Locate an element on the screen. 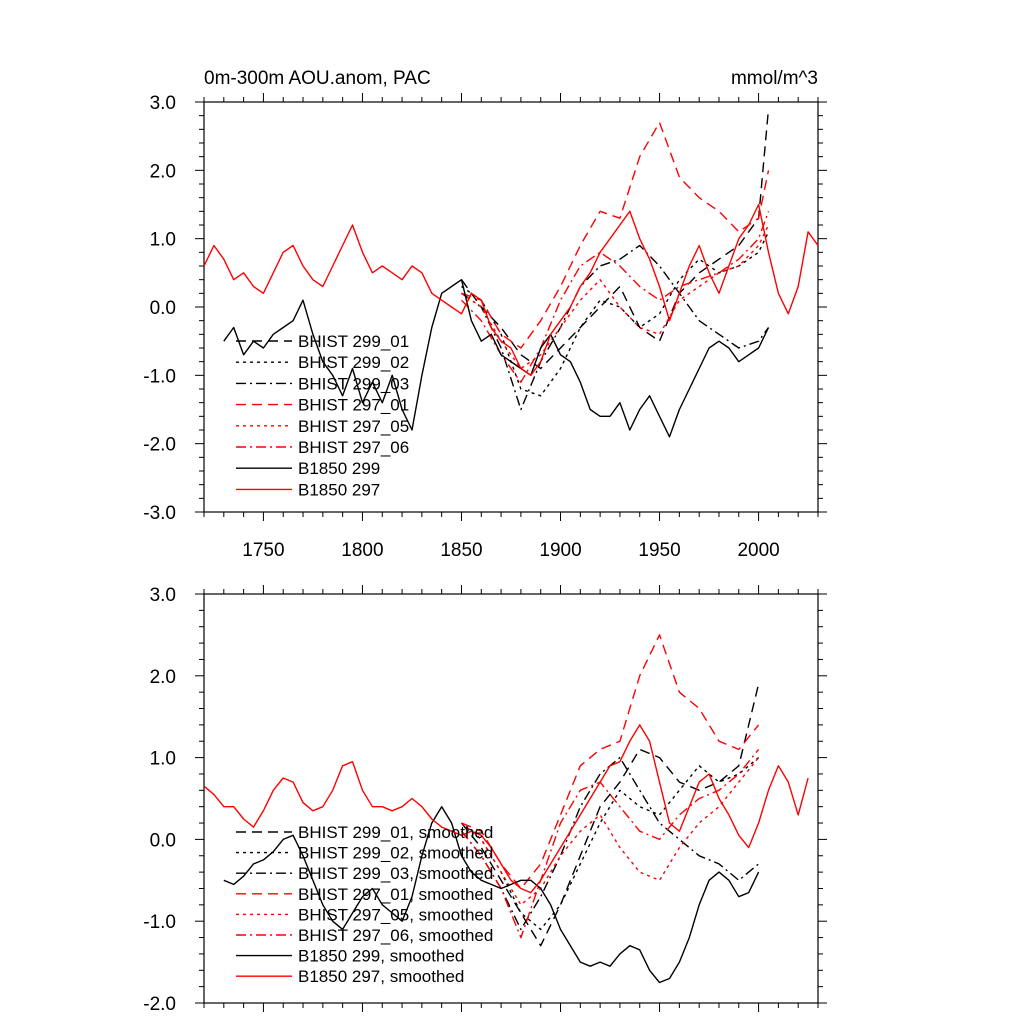 The image size is (1024, 1024). top-xtick-label: 1950 is located at coordinates (659, 550).